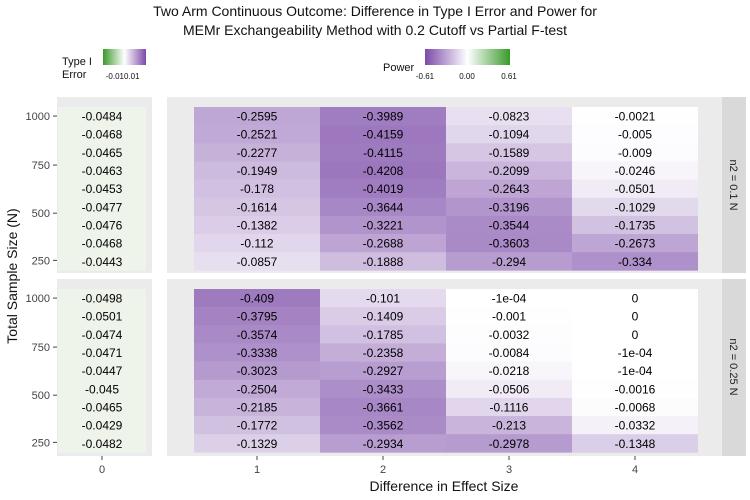 This screenshot has width=750, height=500. I want to click on legend-type1-title-line-2: Error, so click(74, 75).